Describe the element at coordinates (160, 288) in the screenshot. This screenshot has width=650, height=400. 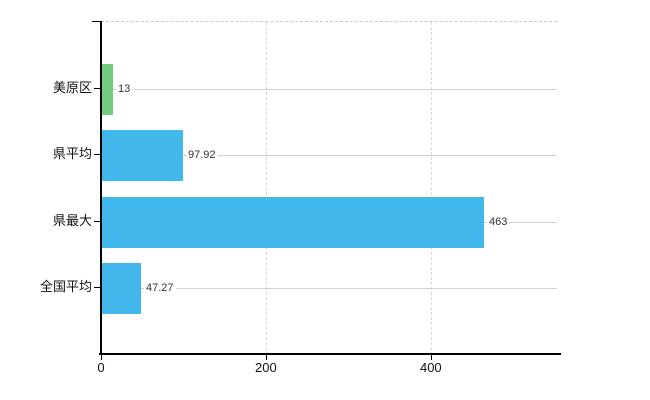
I see `bar-value-label: 47.27` at that location.